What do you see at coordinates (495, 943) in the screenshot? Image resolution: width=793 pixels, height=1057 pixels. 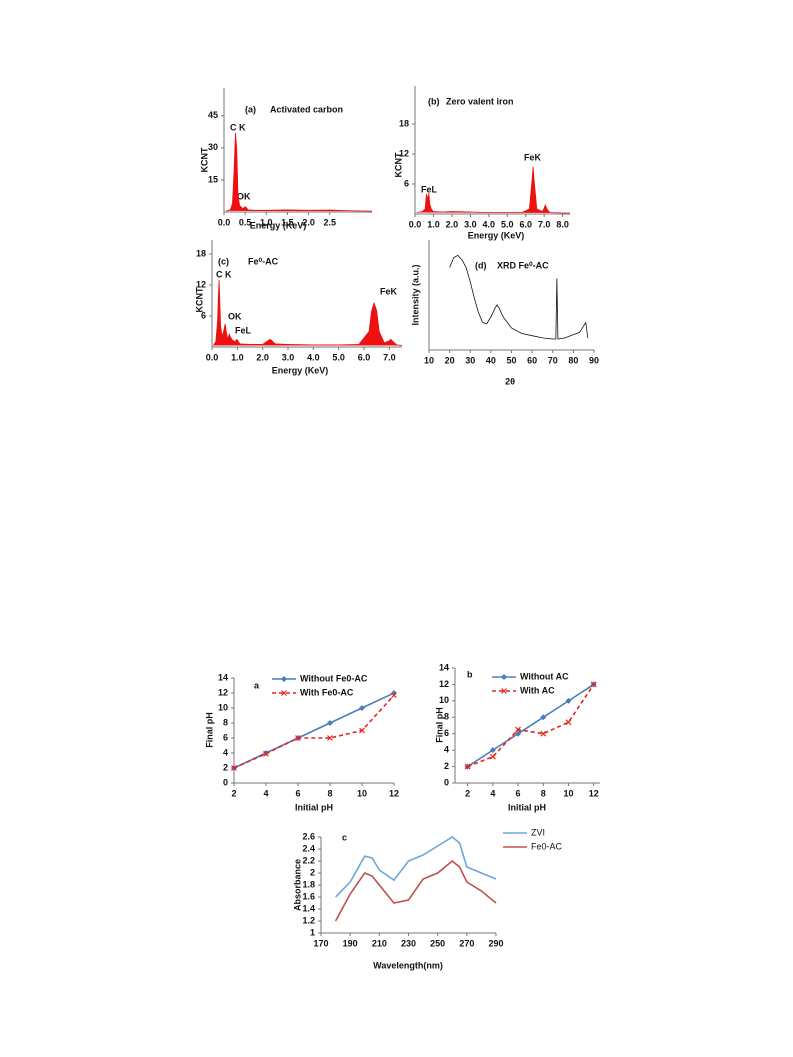 I see `x-tick-label: 290` at bounding box center [495, 943].